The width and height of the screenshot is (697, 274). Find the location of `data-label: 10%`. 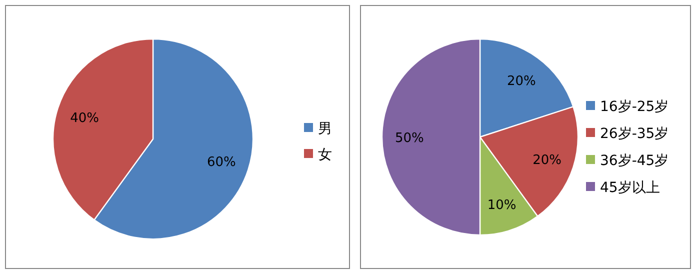

data-label: 10% is located at coordinates (501, 206).